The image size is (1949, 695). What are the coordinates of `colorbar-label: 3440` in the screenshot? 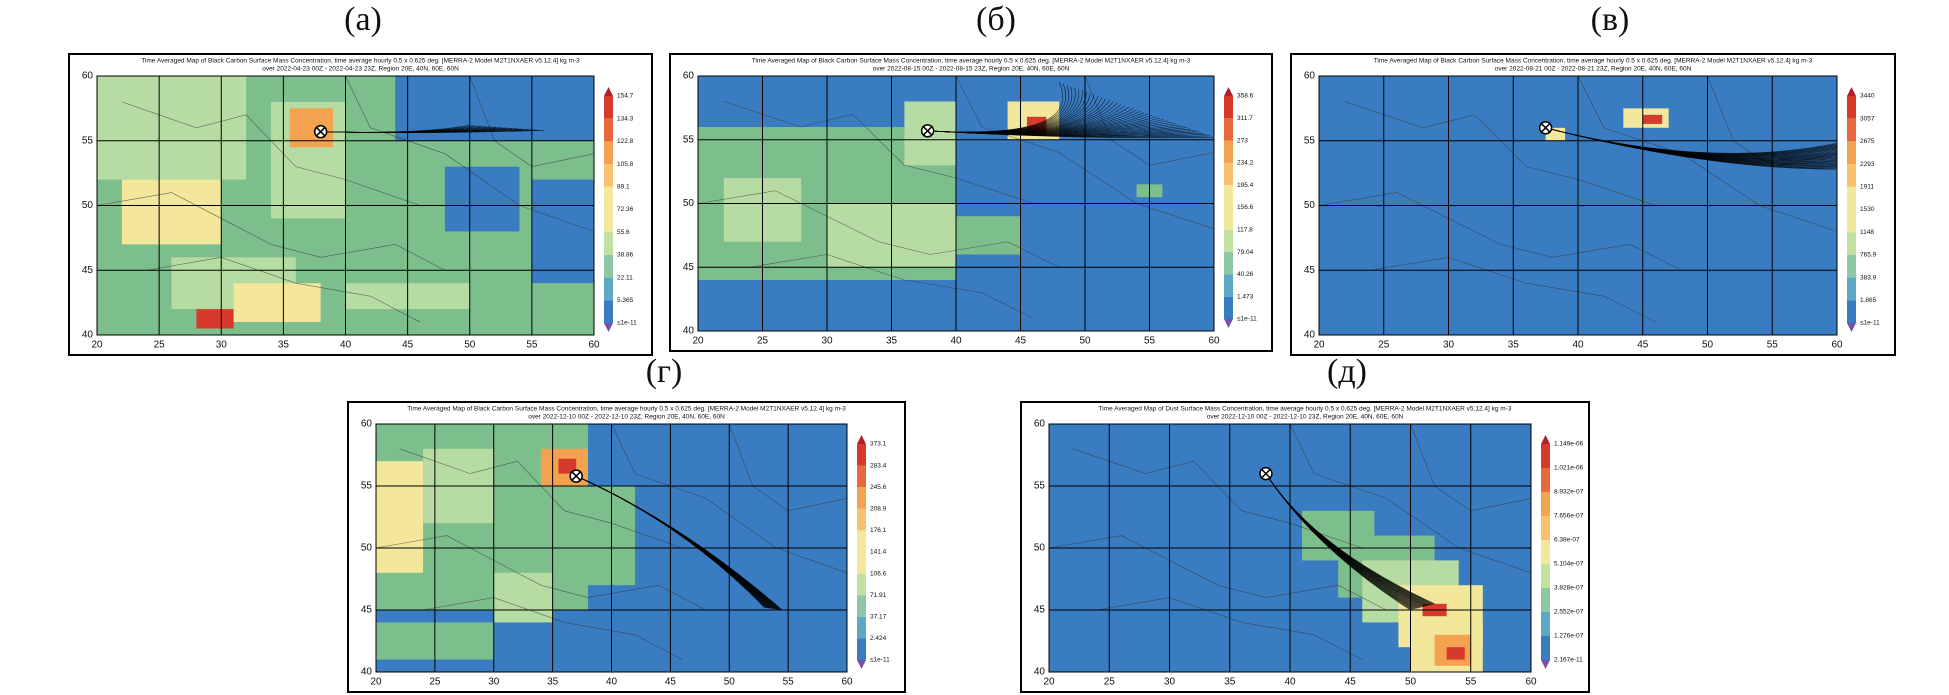 It's located at (1867, 96).